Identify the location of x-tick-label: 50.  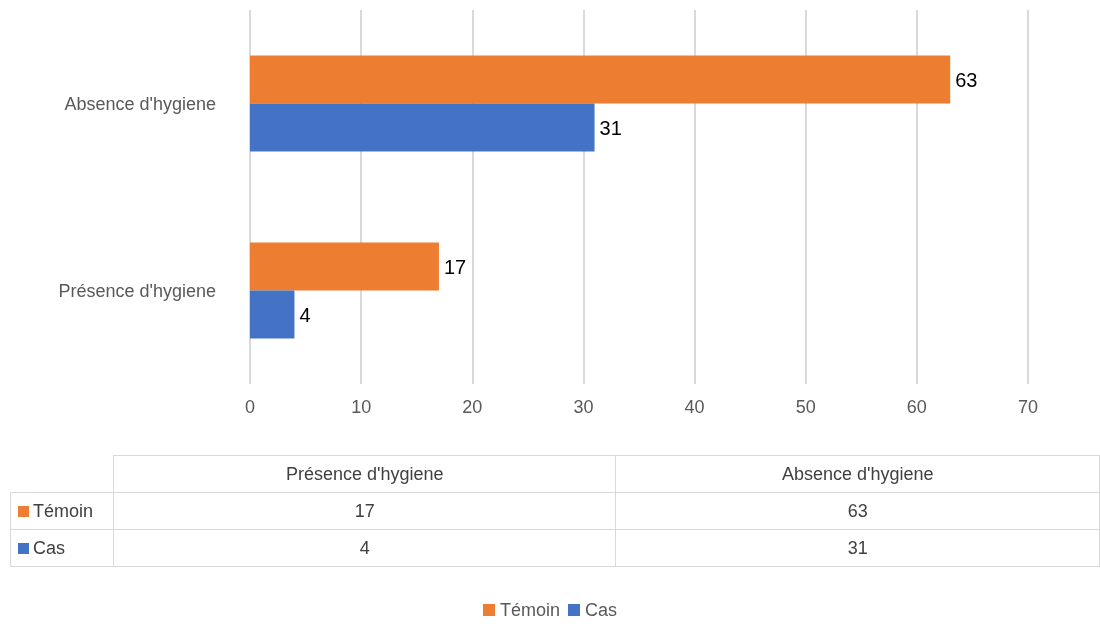
(805, 407).